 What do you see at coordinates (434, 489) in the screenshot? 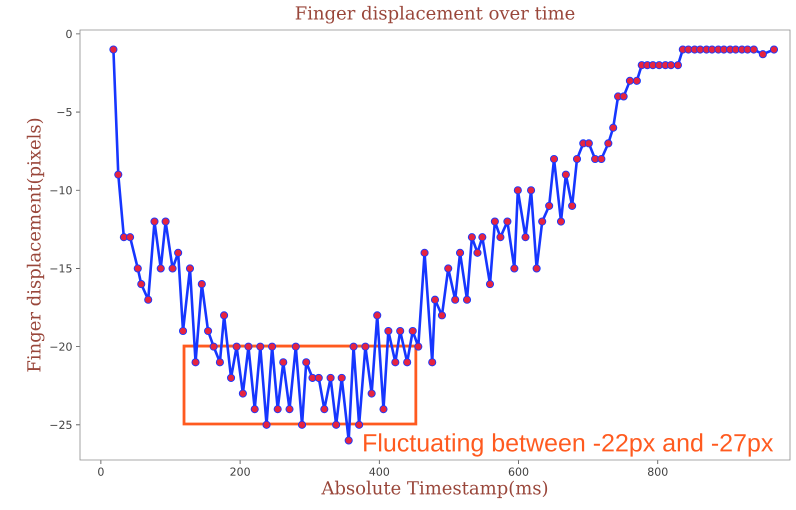
I see `x-axis-title: Absolute Timestamp(ms)` at bounding box center [434, 489].